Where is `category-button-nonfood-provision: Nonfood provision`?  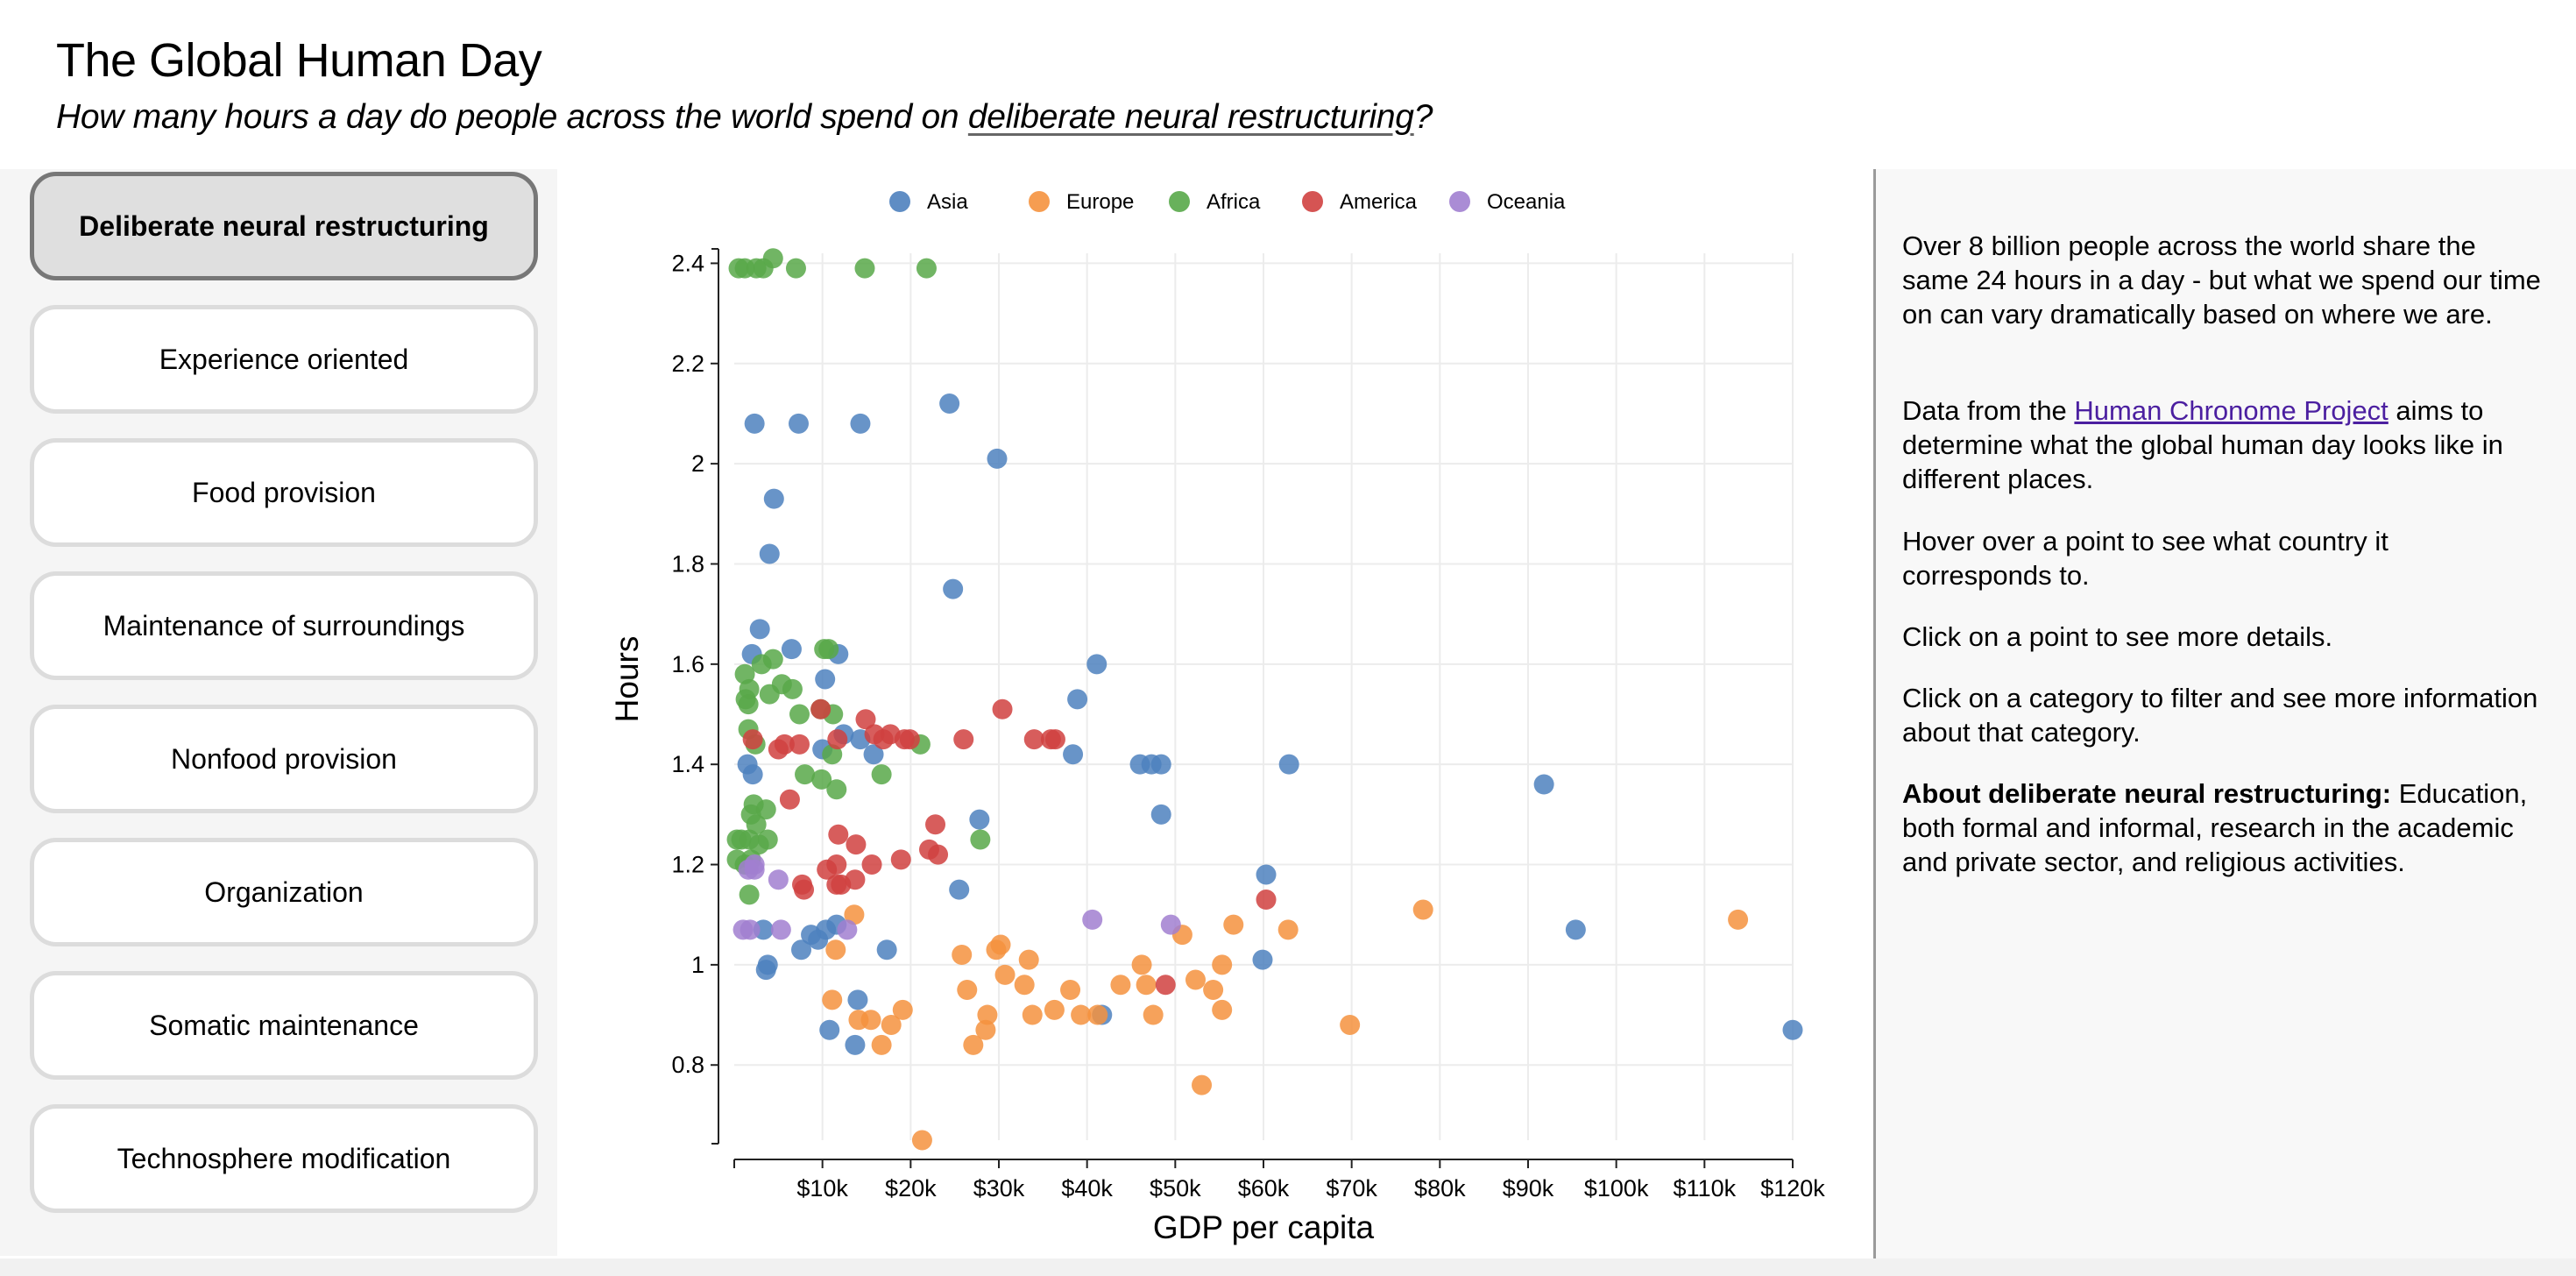
category-button-nonfood-provision: Nonfood provision is located at coordinates (284, 759).